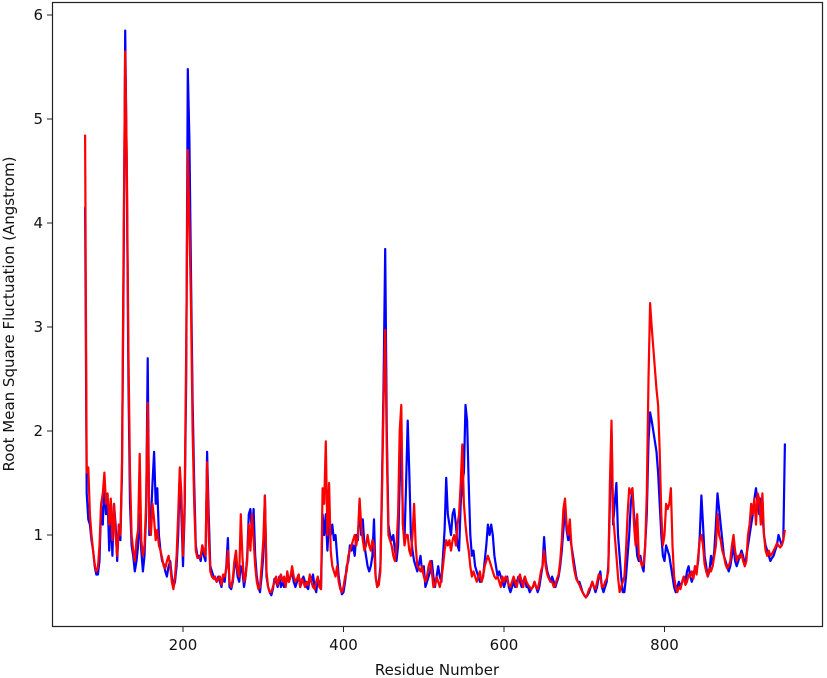  I want to click on y-axis-label: Root Mean Square Fluctuation (Angstrom), so click(9, 314).